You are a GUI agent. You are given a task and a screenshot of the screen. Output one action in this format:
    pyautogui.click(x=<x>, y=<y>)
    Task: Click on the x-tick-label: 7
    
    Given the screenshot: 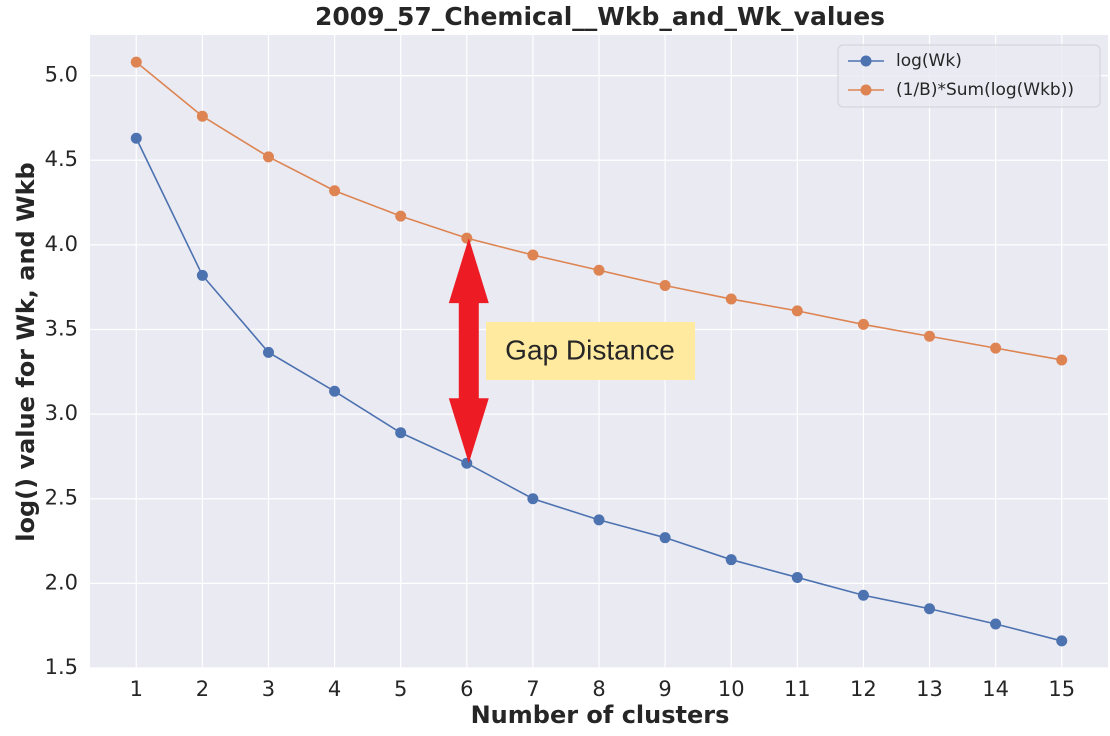 What is the action you would take?
    pyautogui.click(x=532, y=689)
    